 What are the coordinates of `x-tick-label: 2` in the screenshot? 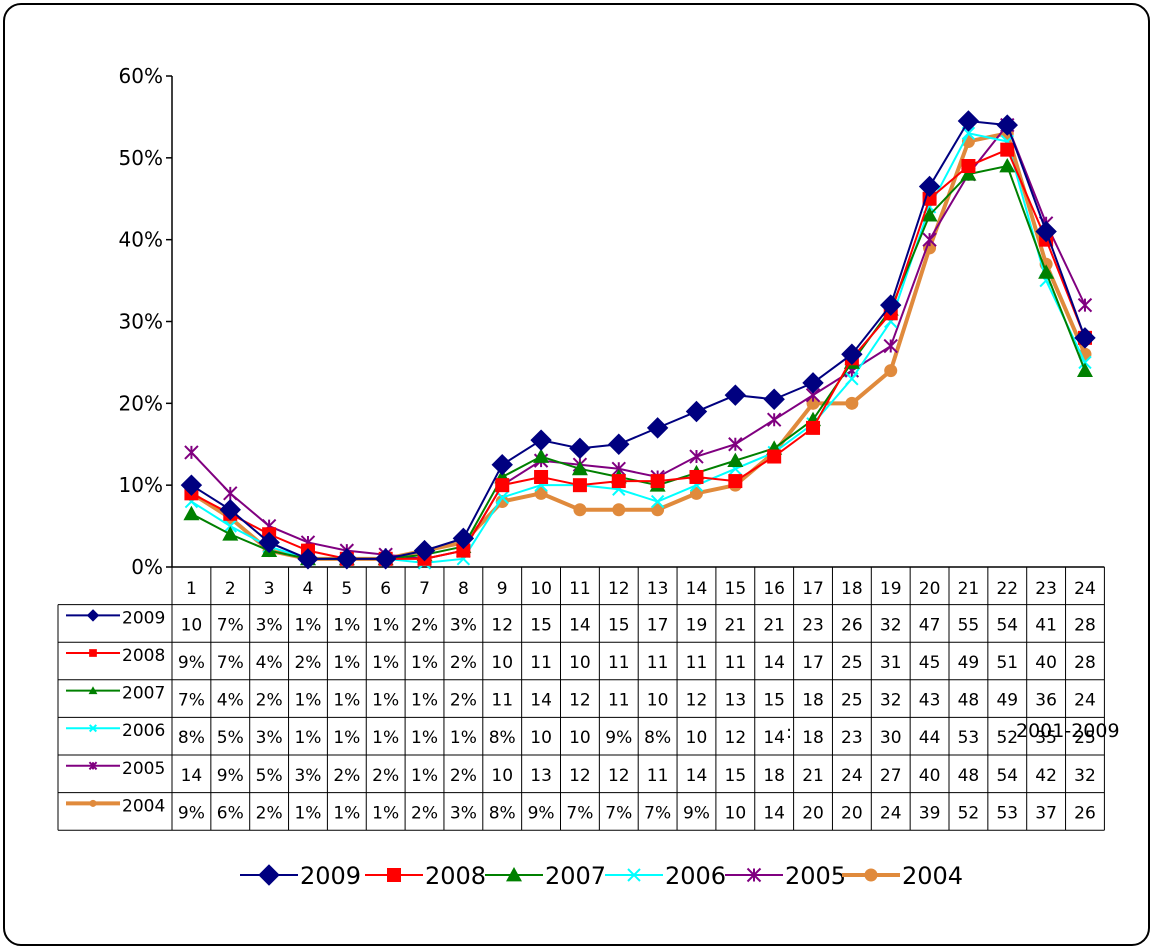 It's located at (230, 589).